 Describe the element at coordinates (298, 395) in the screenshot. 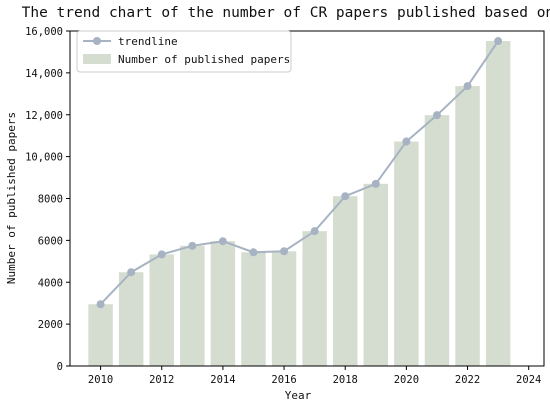

I see `x-axis-label: Year` at that location.